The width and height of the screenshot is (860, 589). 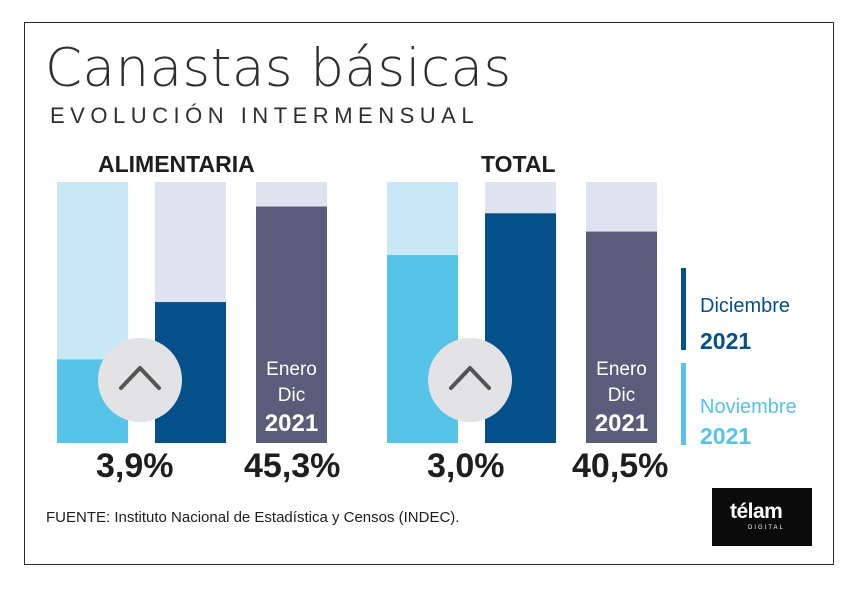 What do you see at coordinates (748, 407) in the screenshot?
I see `legend-nov-period: Noviembre` at bounding box center [748, 407].